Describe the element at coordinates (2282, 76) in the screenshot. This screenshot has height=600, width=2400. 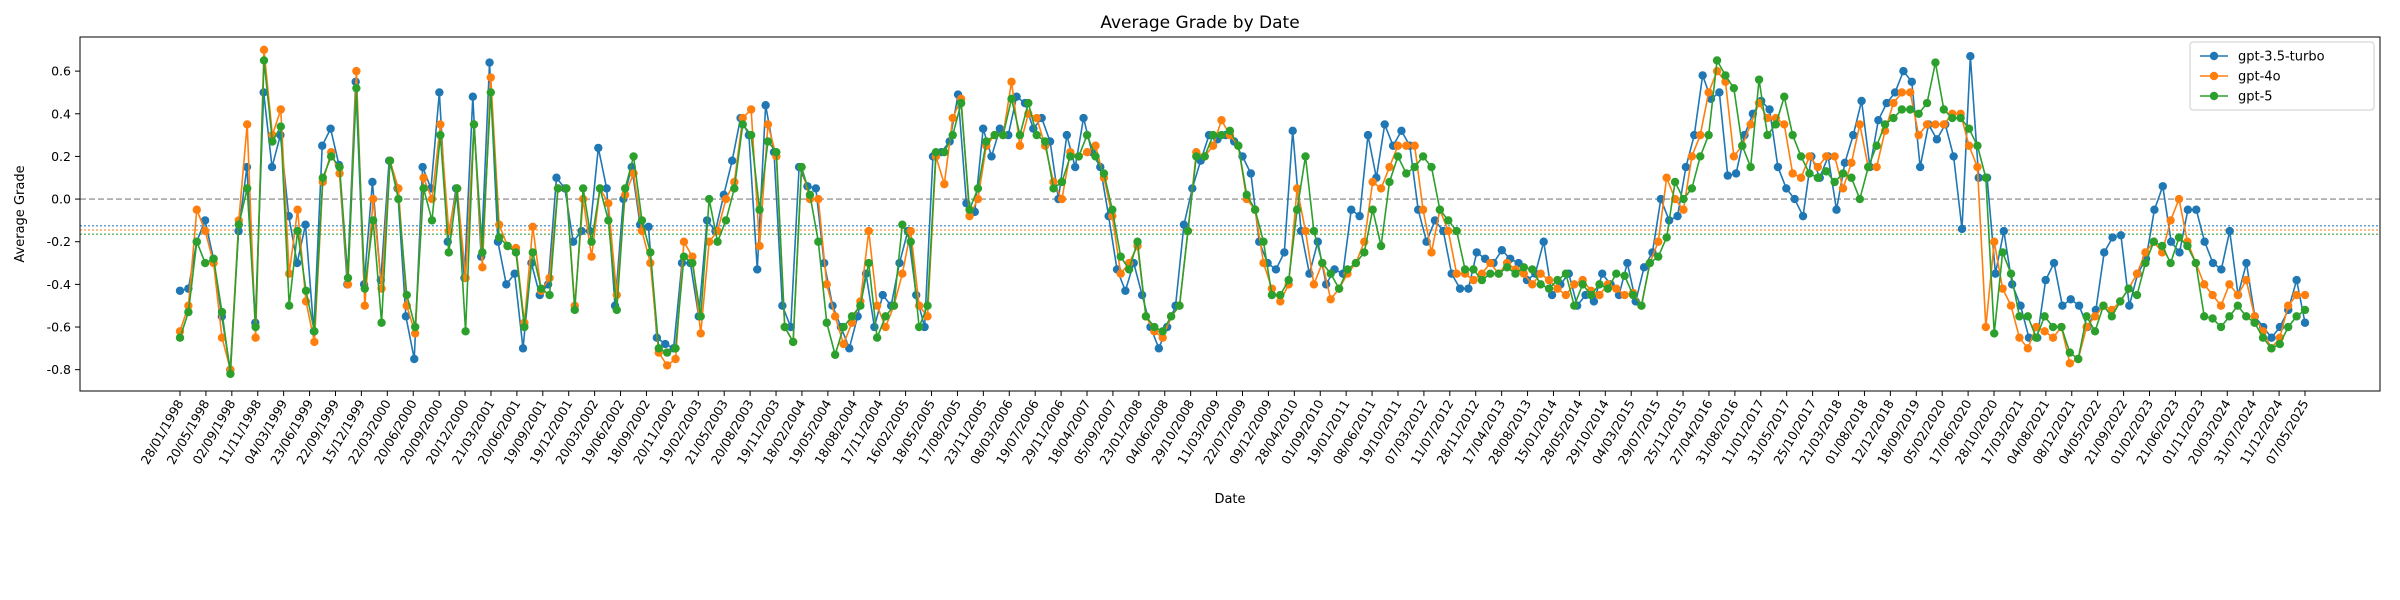
I see `legend: gpt-3.5-turbo gpt-4o gpt-5` at that location.